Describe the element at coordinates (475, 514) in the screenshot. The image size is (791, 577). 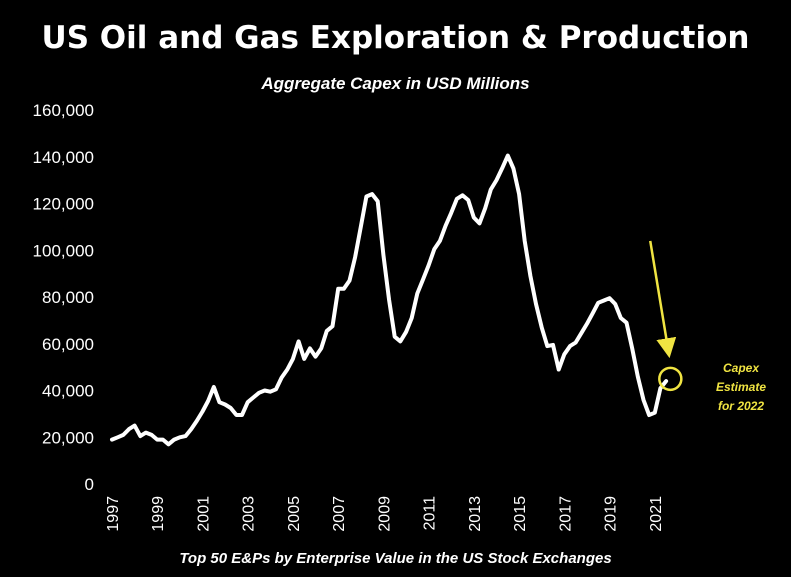
I see `x-tick-label: 2013` at that location.